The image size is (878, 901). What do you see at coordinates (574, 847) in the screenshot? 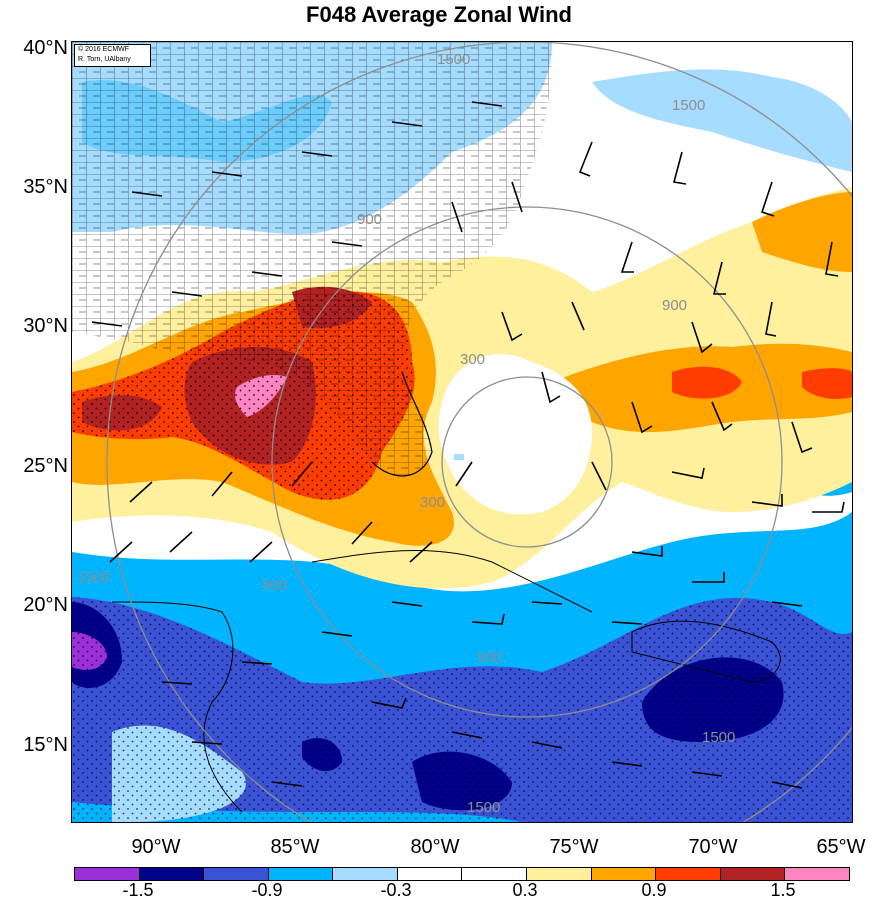
I see `lon-label-75: 75°W` at bounding box center [574, 847].